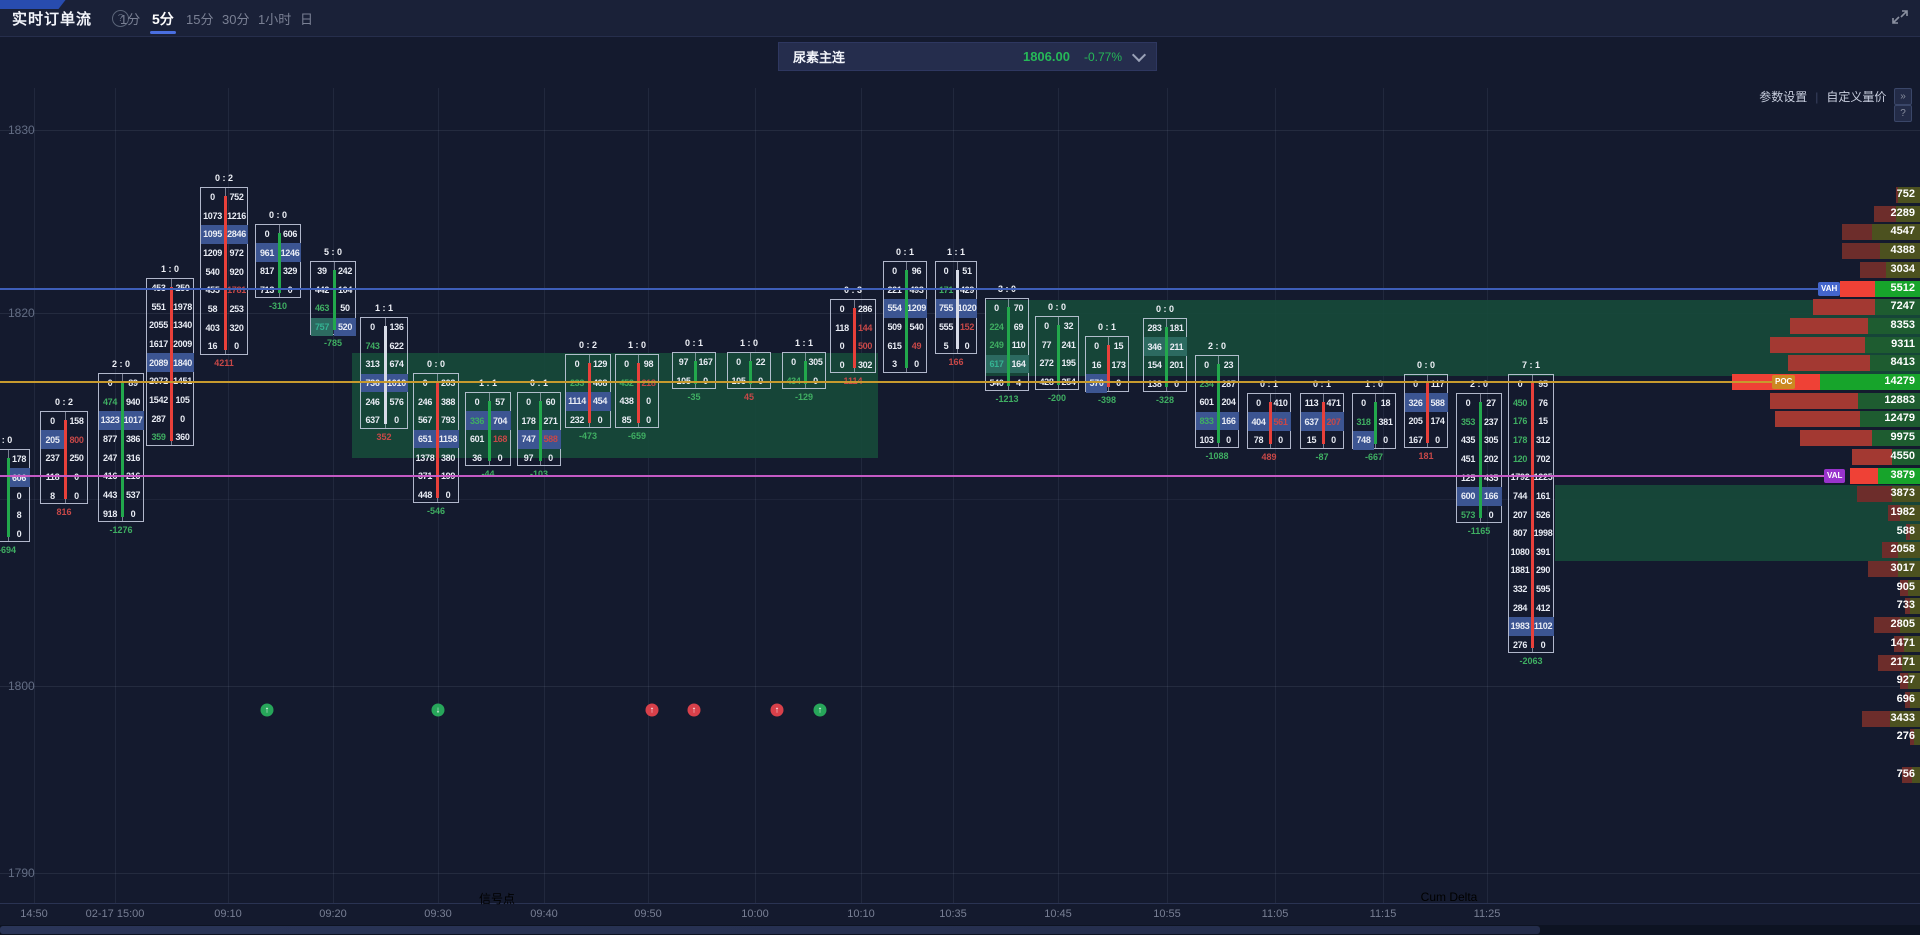 Image resolution: width=1920 pixels, height=935 pixels. What do you see at coordinates (1856, 97) in the screenshot?
I see `custom-volume-price-button: 自定义量价` at bounding box center [1856, 97].